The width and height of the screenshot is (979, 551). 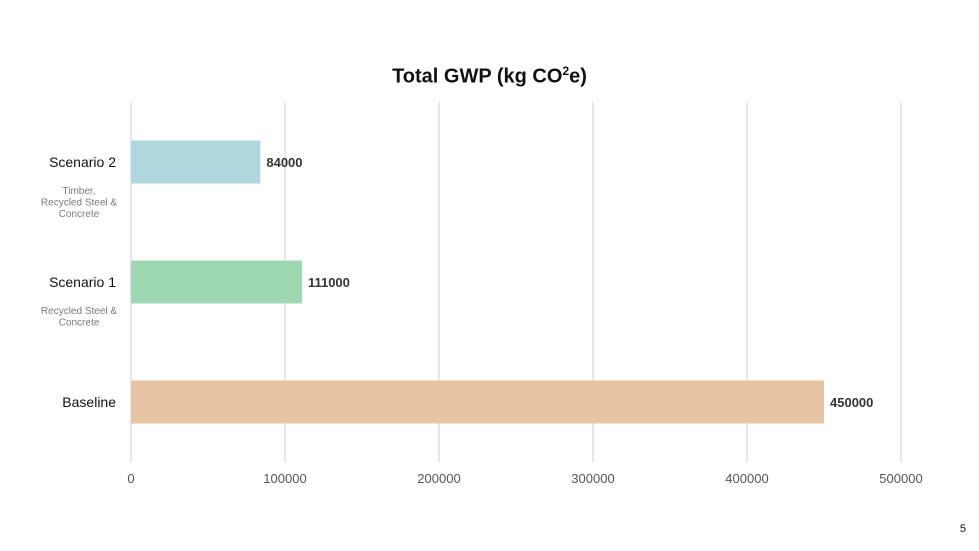 I want to click on x-tick-label: 100000, so click(x=284, y=478).